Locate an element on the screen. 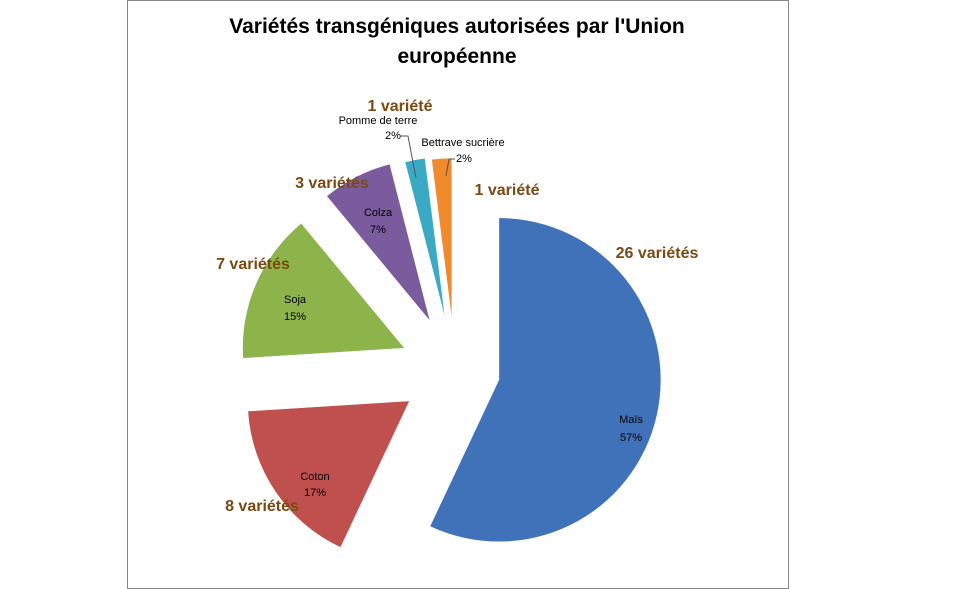  slice-value: 7% is located at coordinates (378, 230).